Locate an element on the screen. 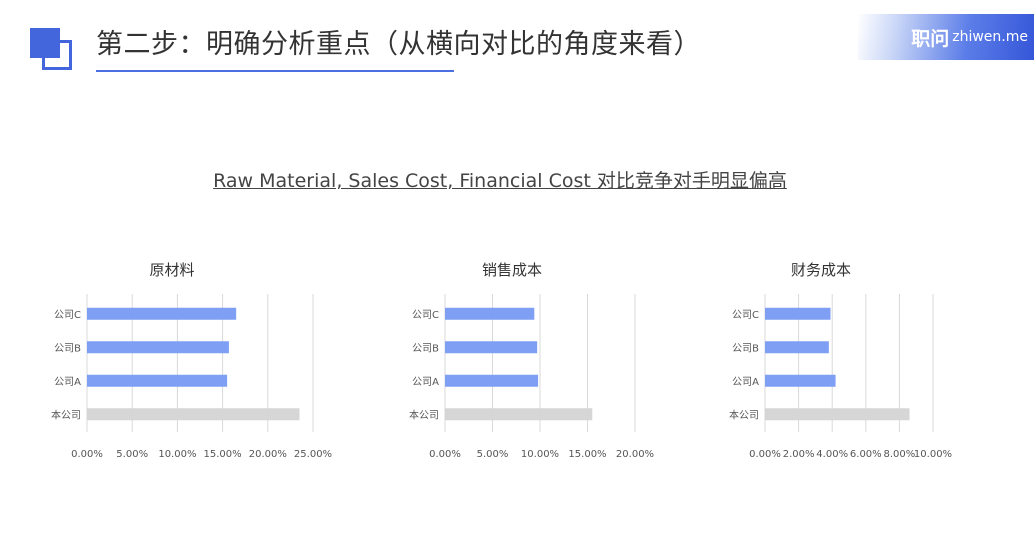  brand-domain: zhiwen.me is located at coordinates (990, 37).